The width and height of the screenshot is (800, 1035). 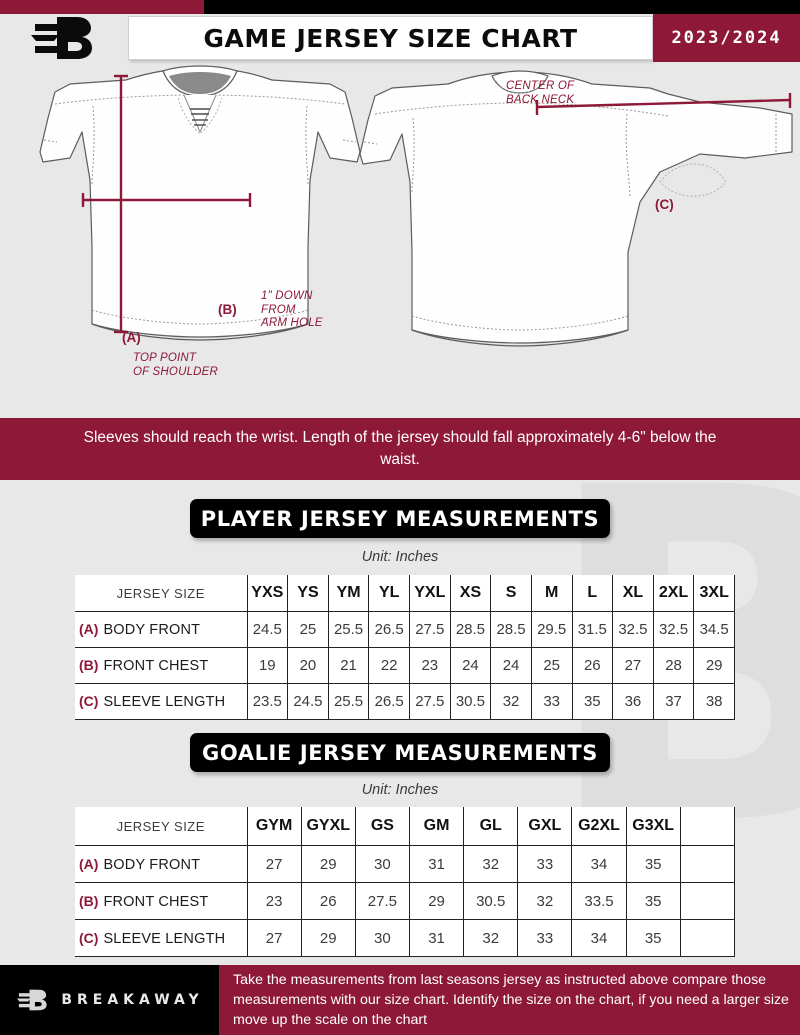 I want to click on table-cell: 31, so click(x=436, y=864).